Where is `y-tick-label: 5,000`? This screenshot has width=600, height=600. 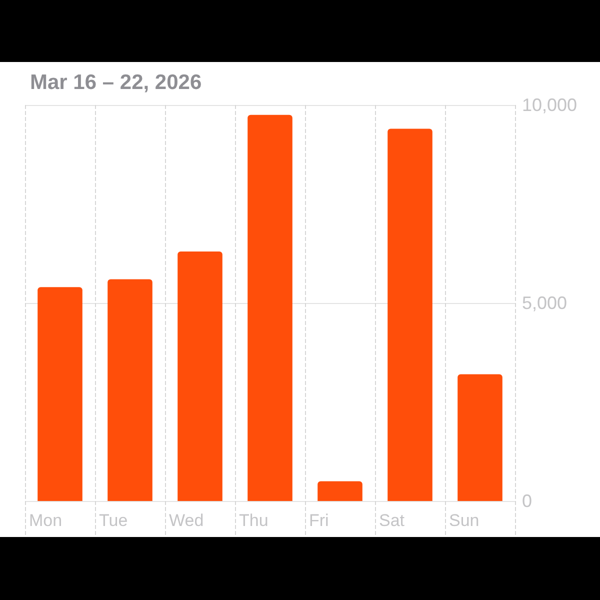 y-tick-label: 5,000 is located at coordinates (545, 303).